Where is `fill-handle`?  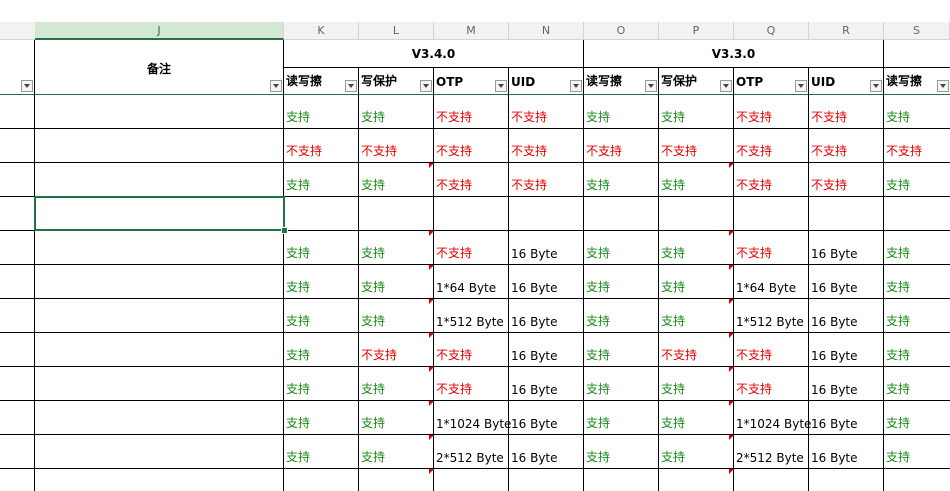
fill-handle is located at coordinates (284, 230).